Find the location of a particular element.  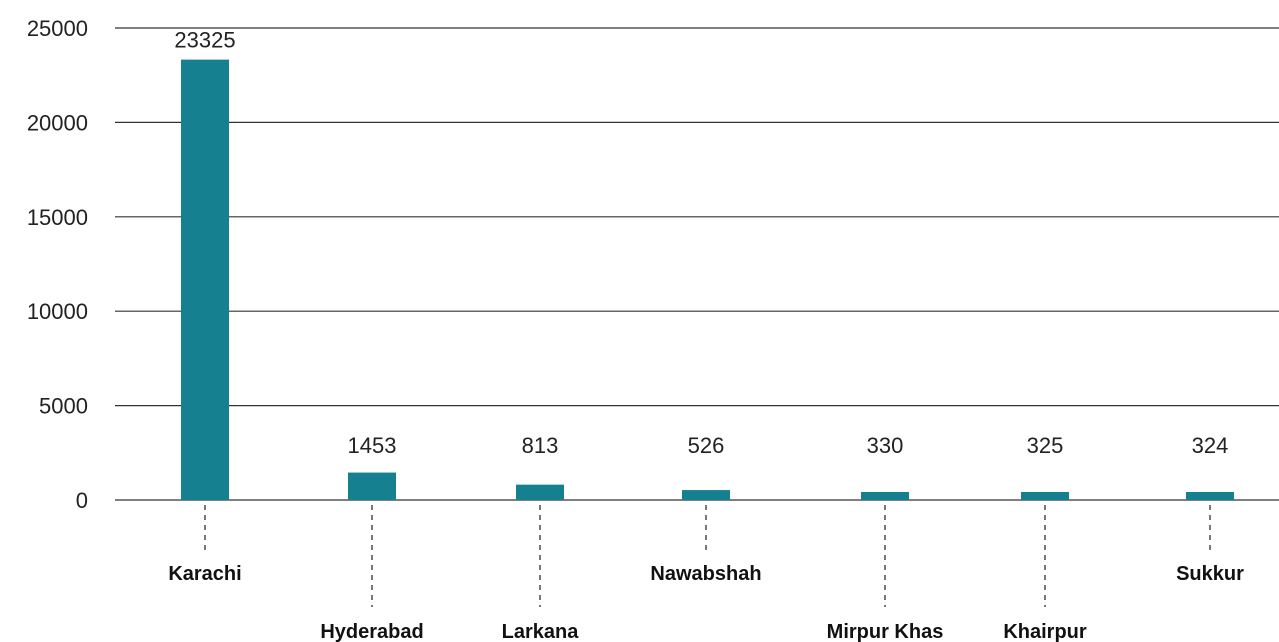

y-tick-label: 25000 is located at coordinates (57, 28).